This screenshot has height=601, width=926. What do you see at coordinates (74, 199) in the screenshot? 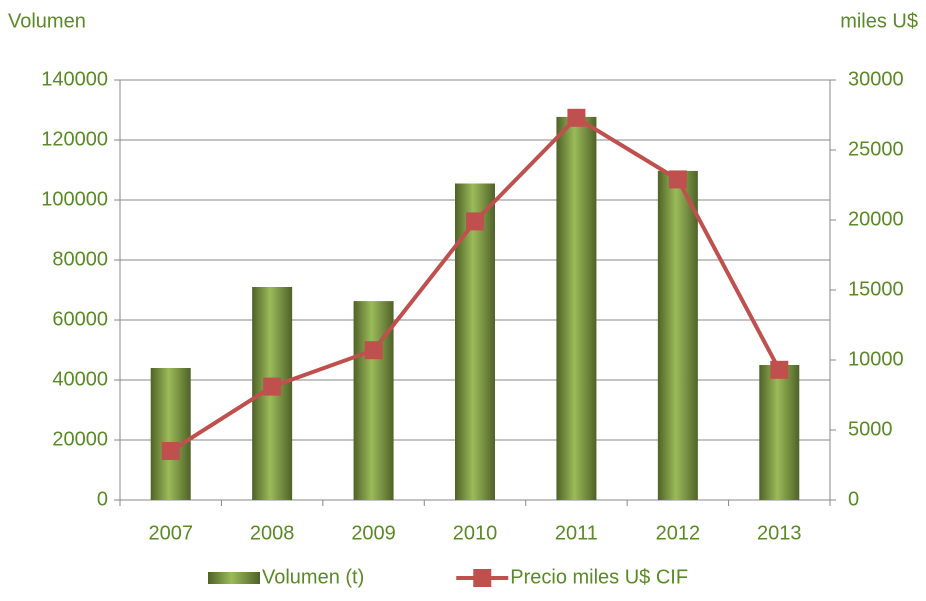
I see `y-tick-label: 100000` at bounding box center [74, 199].